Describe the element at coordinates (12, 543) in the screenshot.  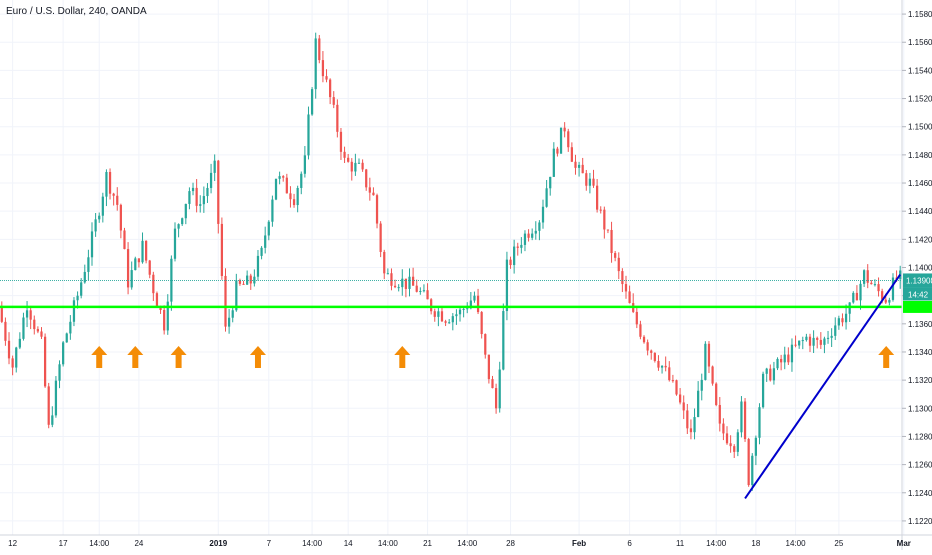
I see `time-tick-label: 12` at that location.